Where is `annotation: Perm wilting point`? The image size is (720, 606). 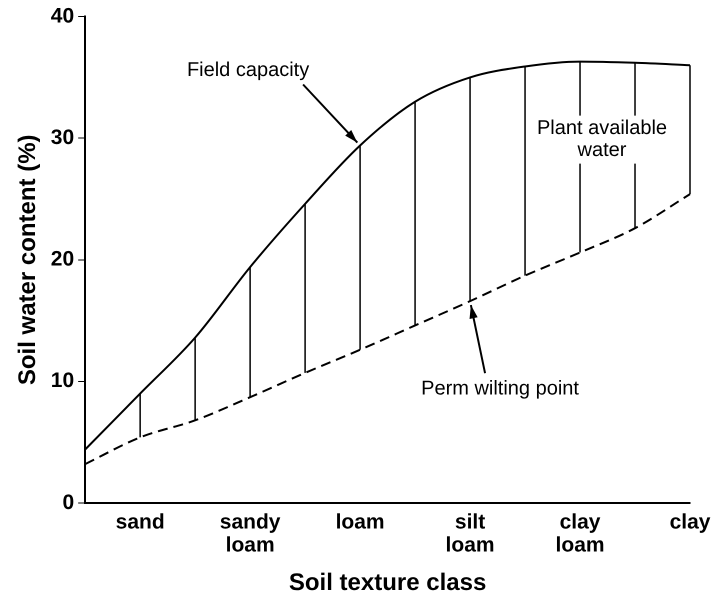
annotation: Perm wilting point is located at coordinates (500, 389).